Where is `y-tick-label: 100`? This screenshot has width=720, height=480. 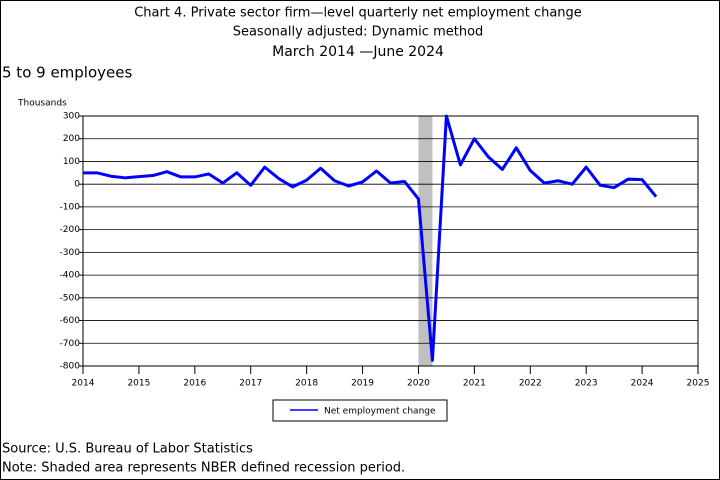
y-tick-label: 100 is located at coordinates (71, 162).